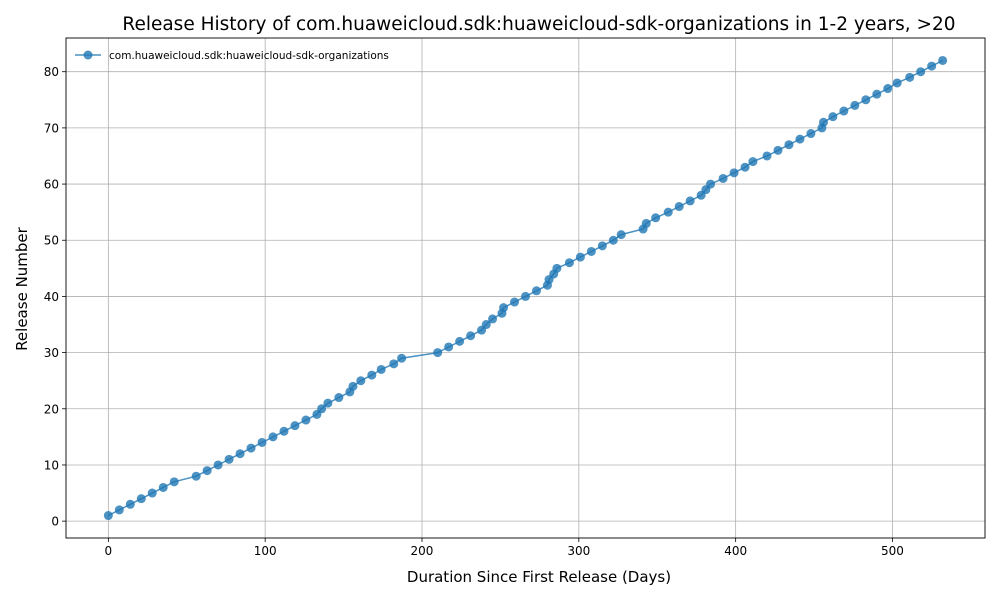 Image resolution: width=1000 pixels, height=600 pixels. Describe the element at coordinates (51, 128) in the screenshot. I see `y-tick-label: 70` at that location.